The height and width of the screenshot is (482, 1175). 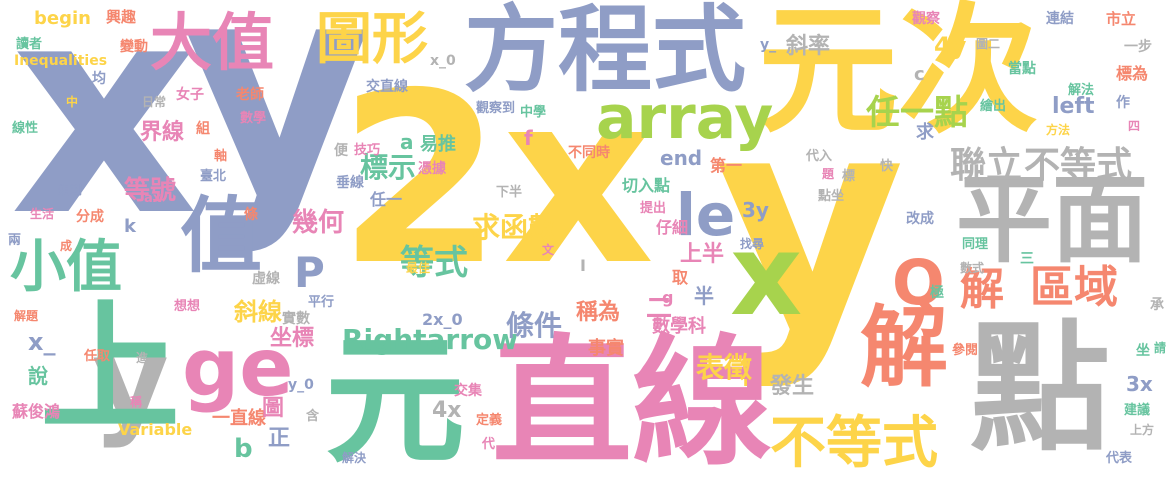 I want to click on word-zhi: 值, so click(x=221, y=236).